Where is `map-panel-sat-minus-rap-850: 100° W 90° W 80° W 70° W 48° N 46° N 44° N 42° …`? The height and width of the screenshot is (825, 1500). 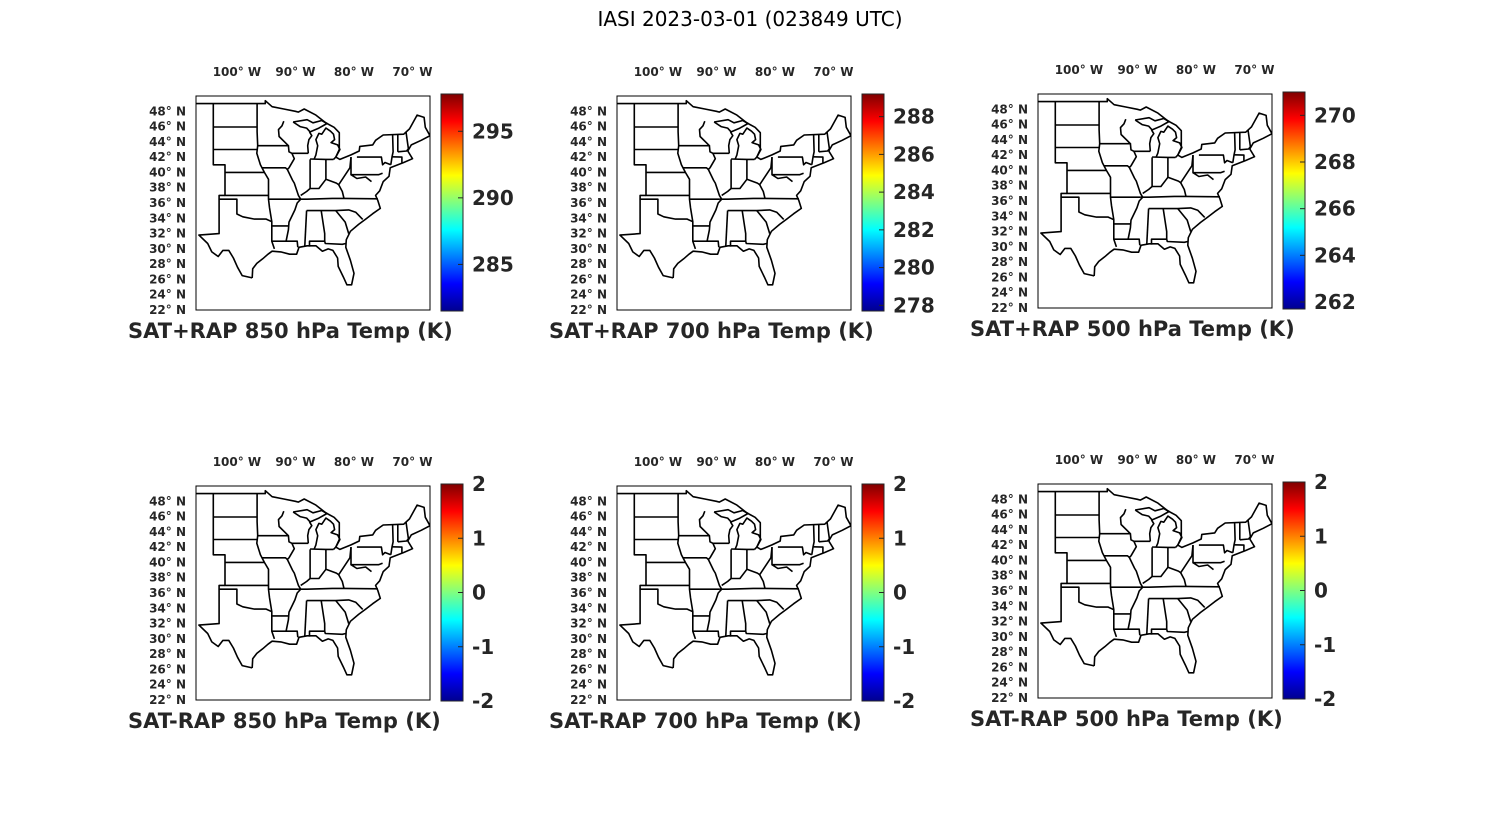 map-panel-sat-minus-rap-850: 100° W 90° W 80° W 70° W 48° N 46° N 44° N 42° … is located at coordinates (338, 600).